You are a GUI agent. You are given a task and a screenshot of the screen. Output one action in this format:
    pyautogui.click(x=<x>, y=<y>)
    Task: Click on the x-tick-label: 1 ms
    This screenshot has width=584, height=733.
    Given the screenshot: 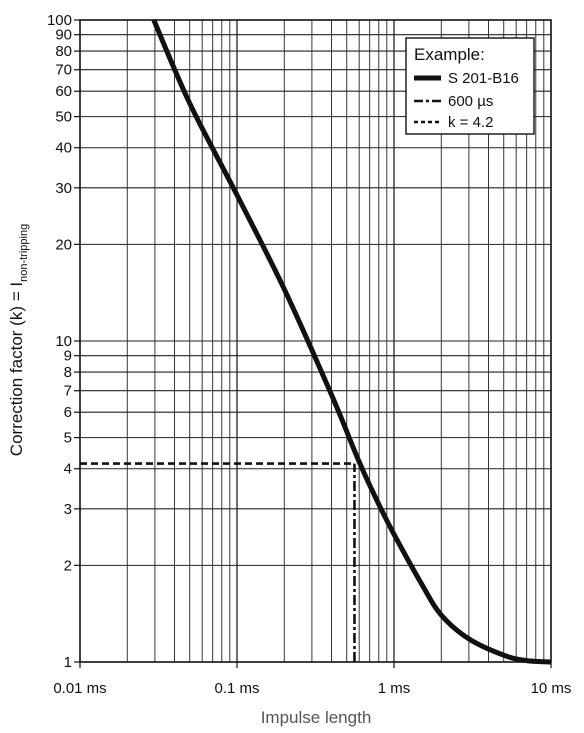 What is the action you would take?
    pyautogui.click(x=394, y=688)
    